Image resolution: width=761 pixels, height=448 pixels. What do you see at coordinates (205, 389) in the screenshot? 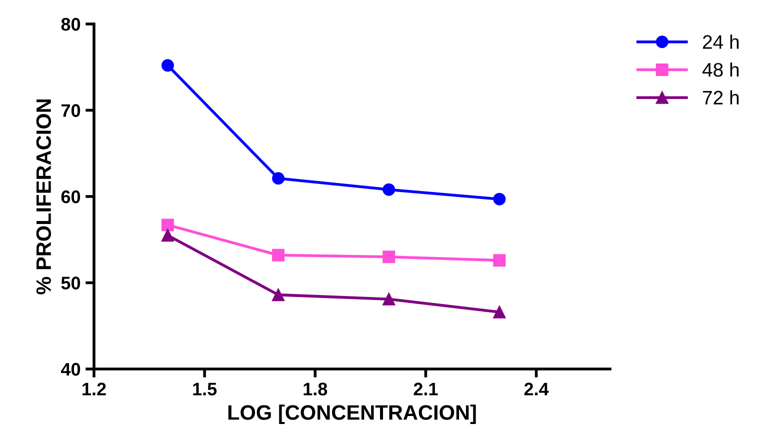
I see `x-tick-label: 1.5` at bounding box center [205, 389].